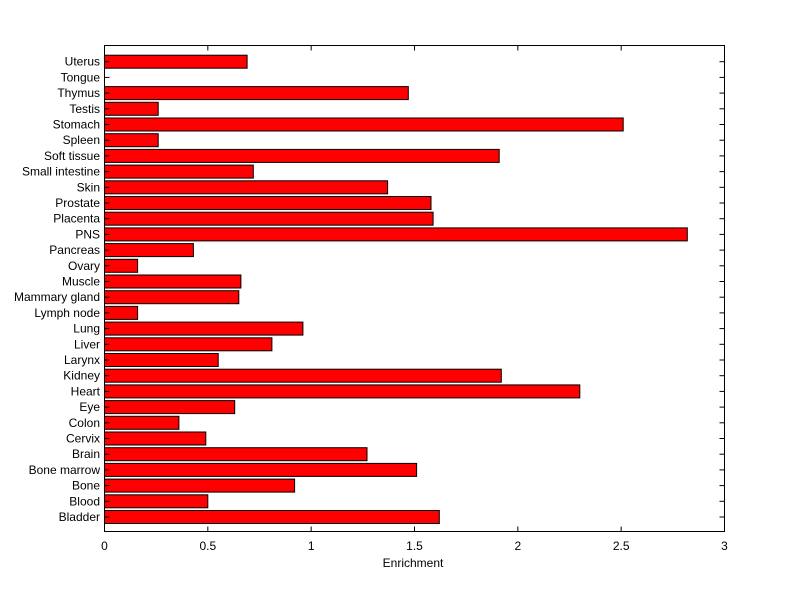 Image resolution: width=800 pixels, height=599 pixels. Describe the element at coordinates (207, 546) in the screenshot. I see `x-tick-label: 0.5` at that location.